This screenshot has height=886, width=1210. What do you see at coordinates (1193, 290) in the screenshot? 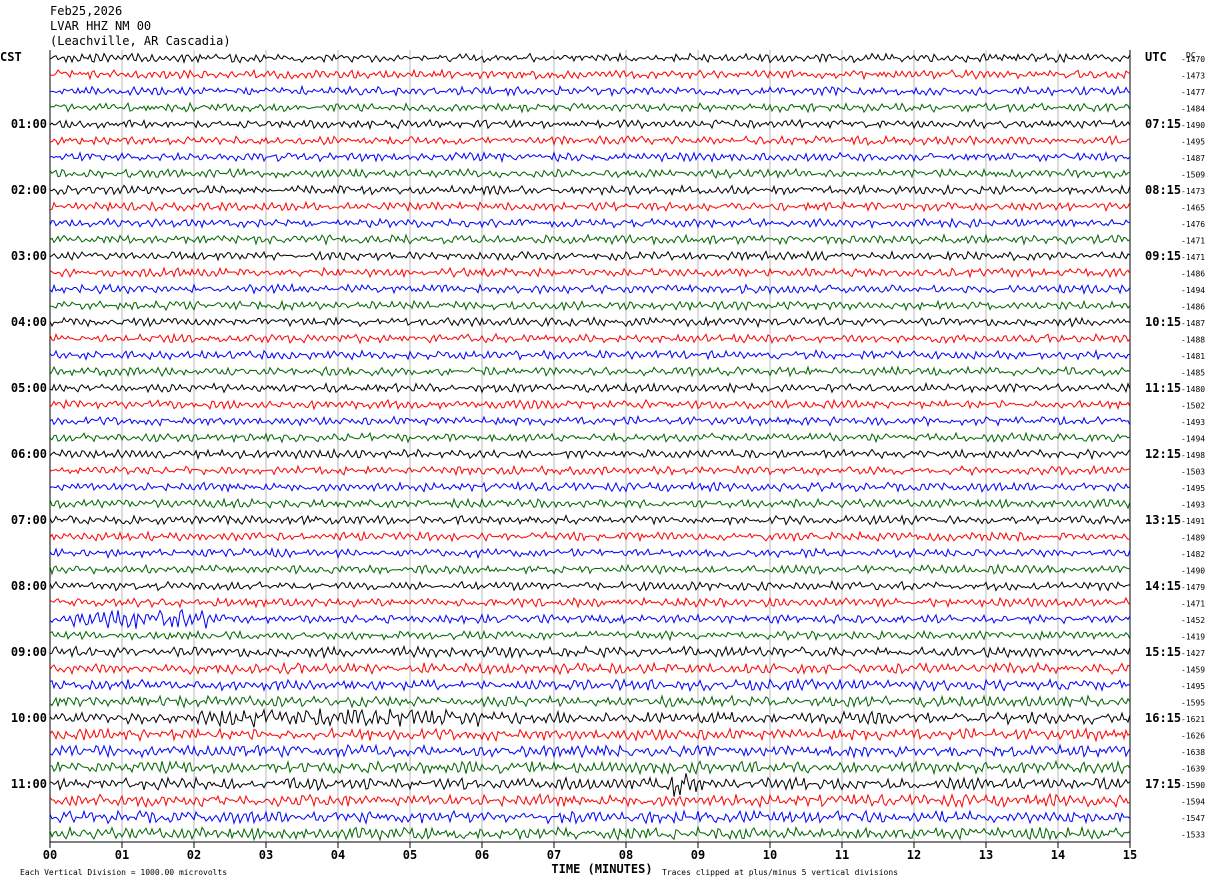
I see `dc-offset-label: -1494` at bounding box center [1193, 290].